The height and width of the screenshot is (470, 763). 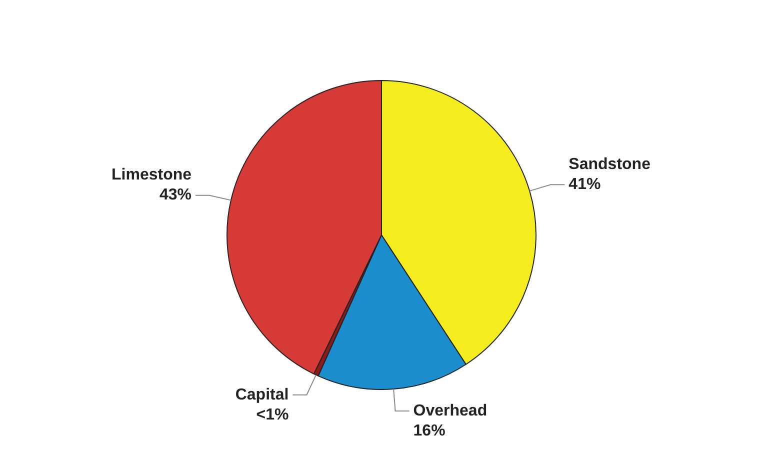 I want to click on slice-label: Capital, so click(x=262, y=395).